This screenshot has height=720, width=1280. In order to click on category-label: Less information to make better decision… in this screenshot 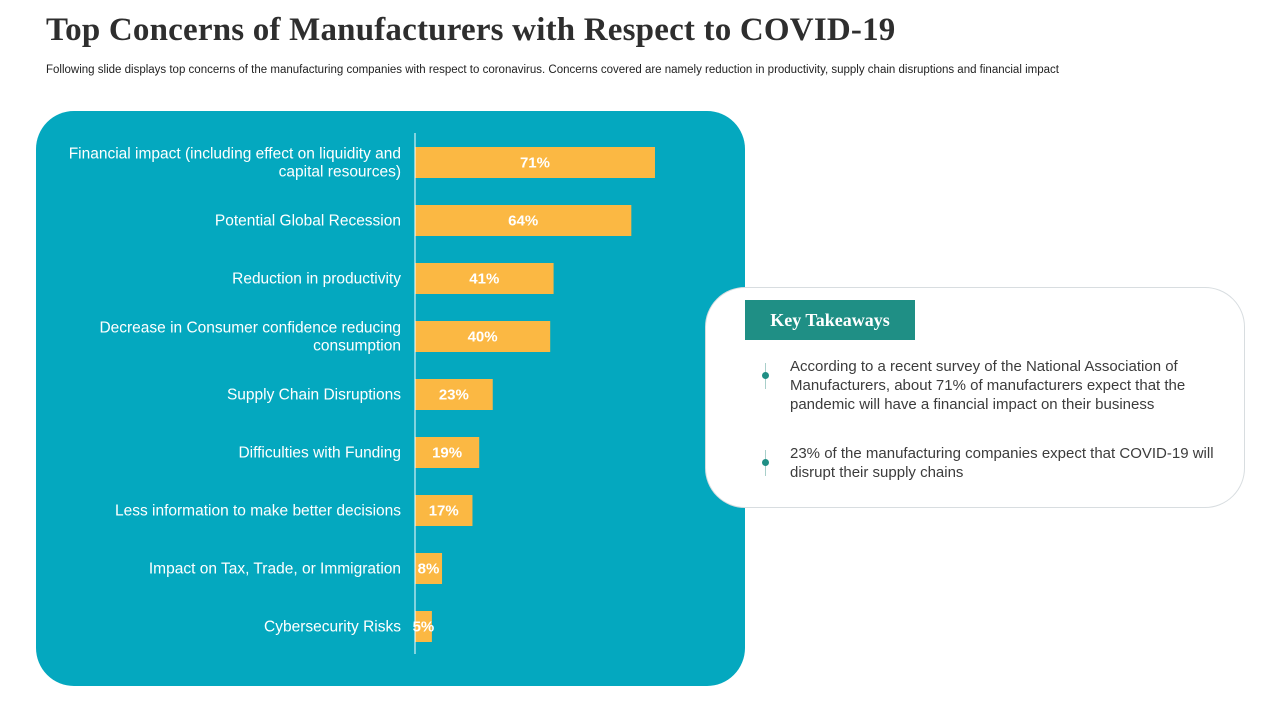, I will do `click(258, 511)`.